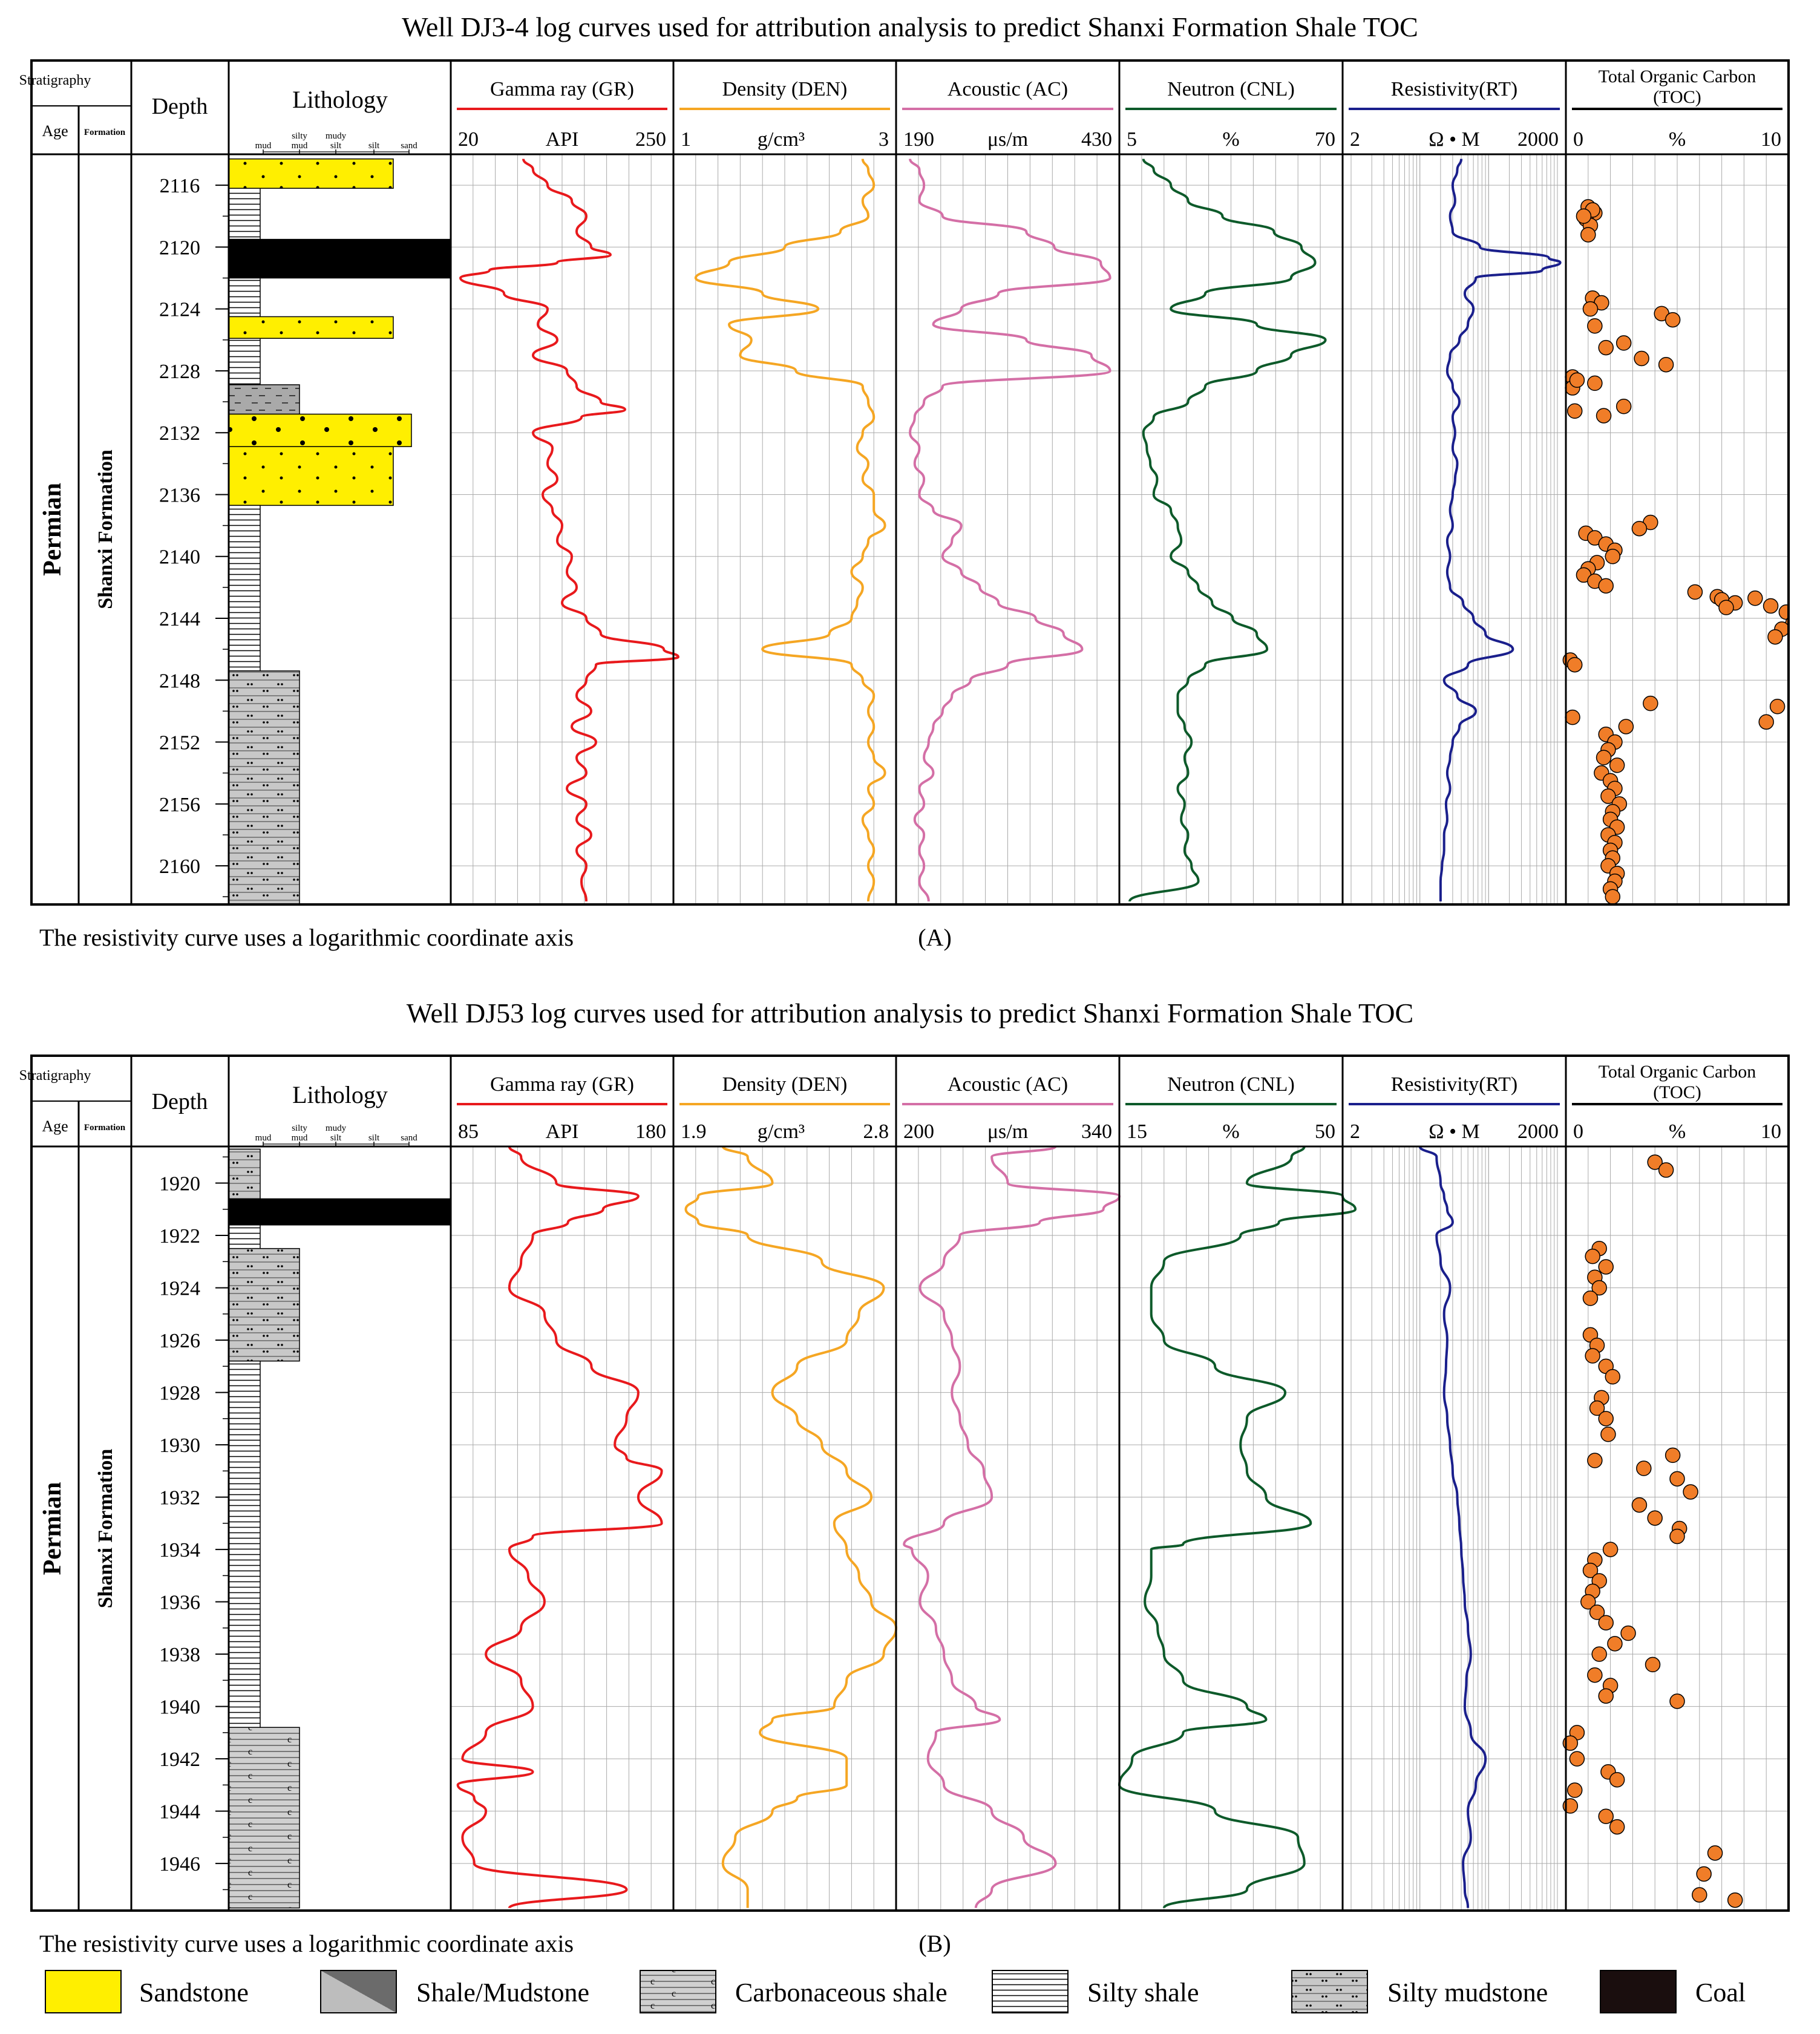 Image resolution: width=1820 pixels, height=2034 pixels. Describe the element at coordinates (336, 1138) in the screenshot. I see `grain-label-2: silt` at that location.